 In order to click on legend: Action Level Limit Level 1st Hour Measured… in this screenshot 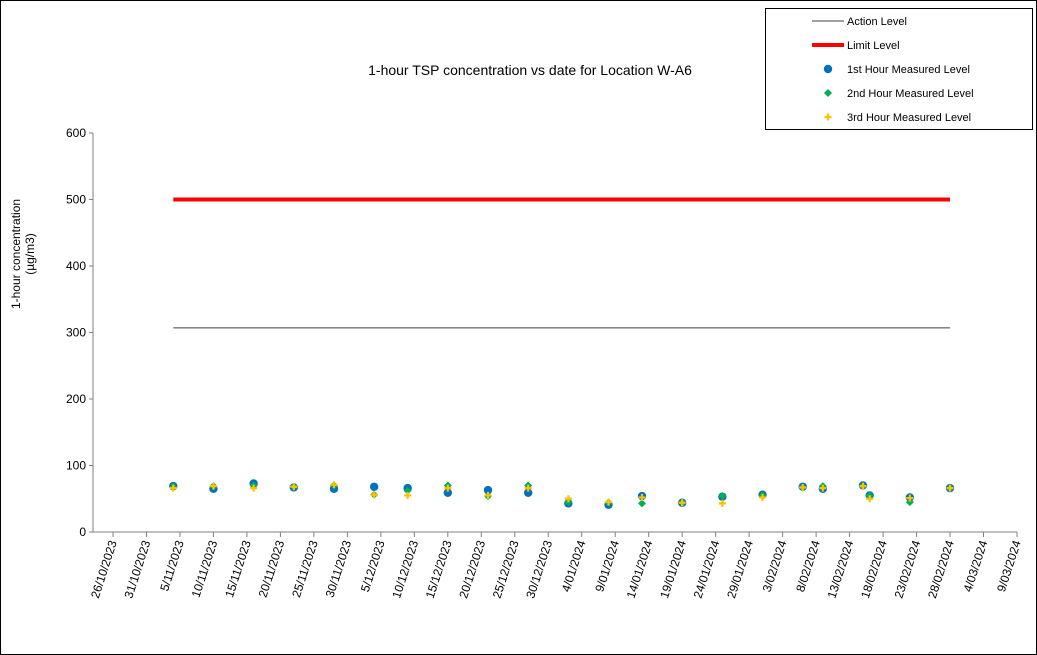, I will do `click(899, 69)`.